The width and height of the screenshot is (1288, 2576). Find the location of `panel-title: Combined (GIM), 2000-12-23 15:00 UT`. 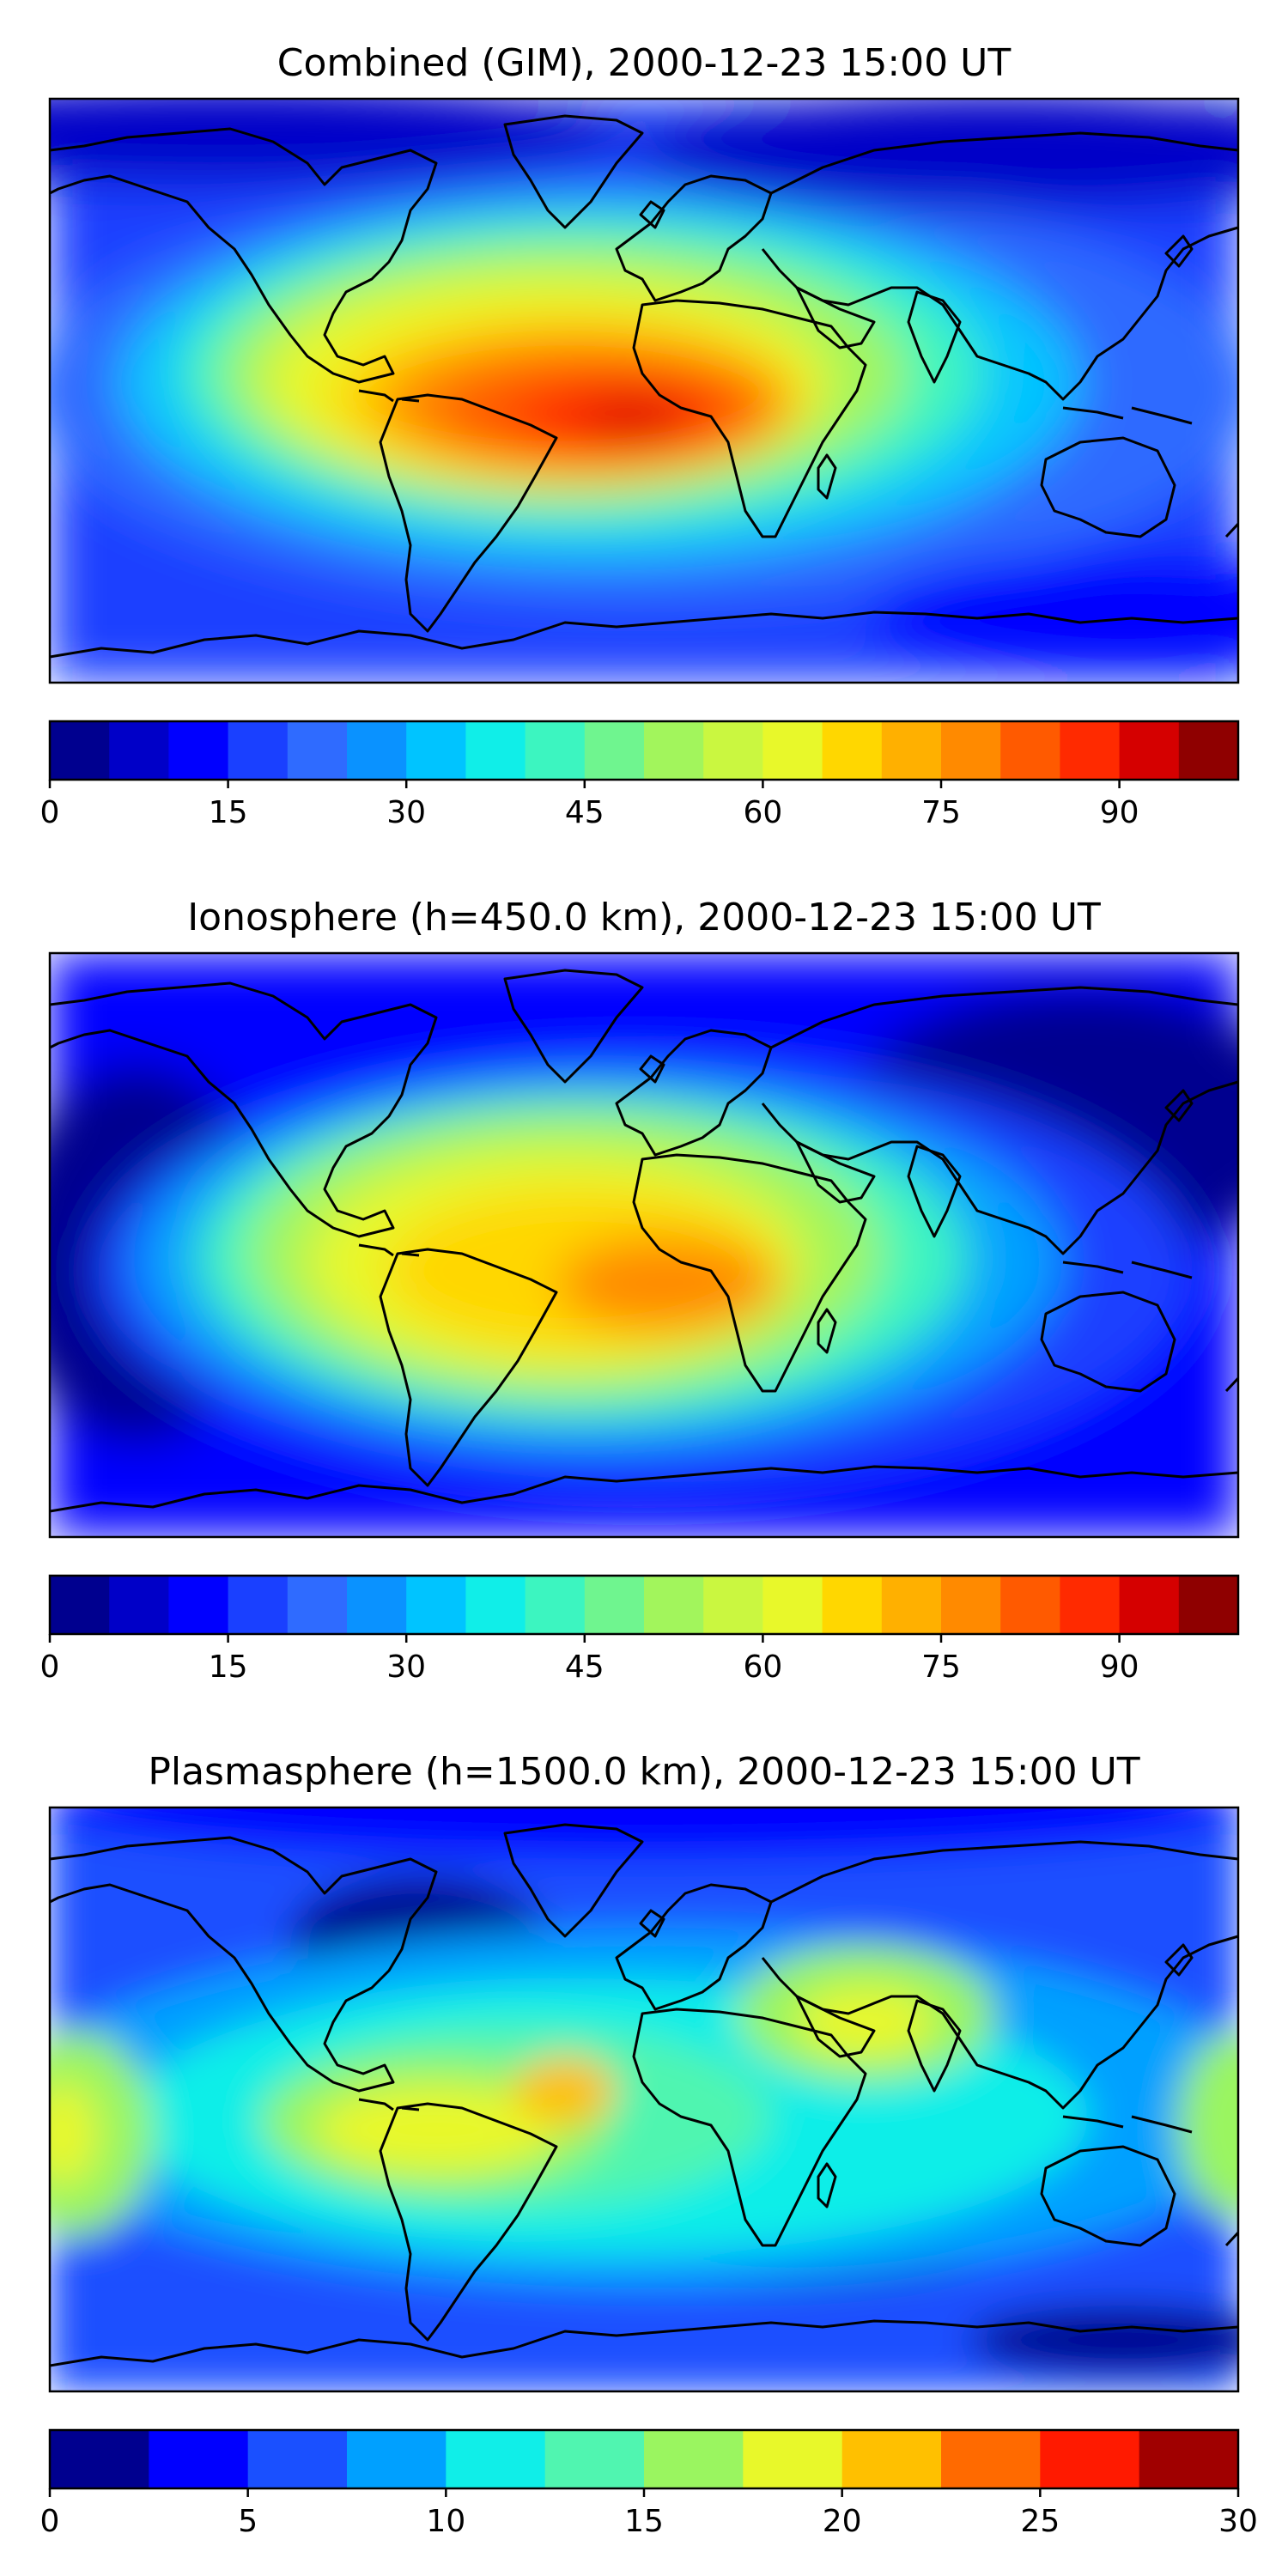

panel-title: Combined (GIM), 2000-12-23 15:00 UT is located at coordinates (644, 63).